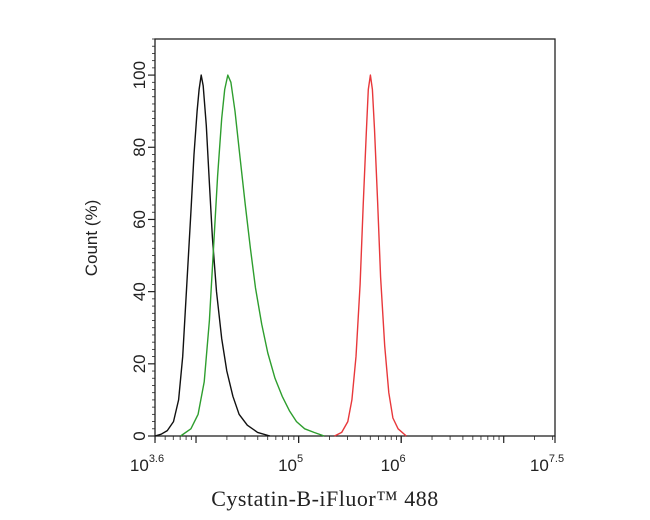 The height and width of the screenshot is (520, 650). I want to click on x-axis-label: Cystatin-B-iFluor™ 488, so click(325, 498).